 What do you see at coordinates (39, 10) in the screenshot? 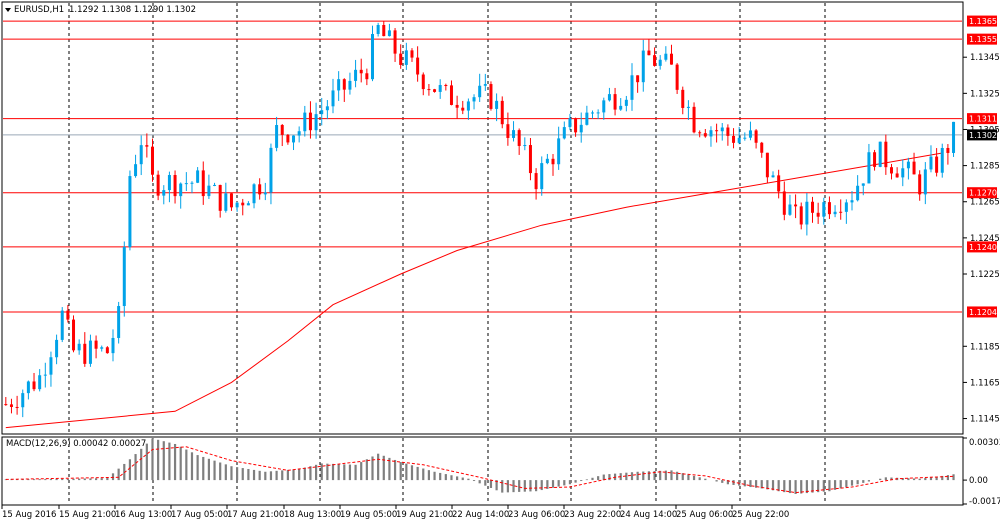
I see `symbol-label: EURUSD,H1` at bounding box center [39, 10].